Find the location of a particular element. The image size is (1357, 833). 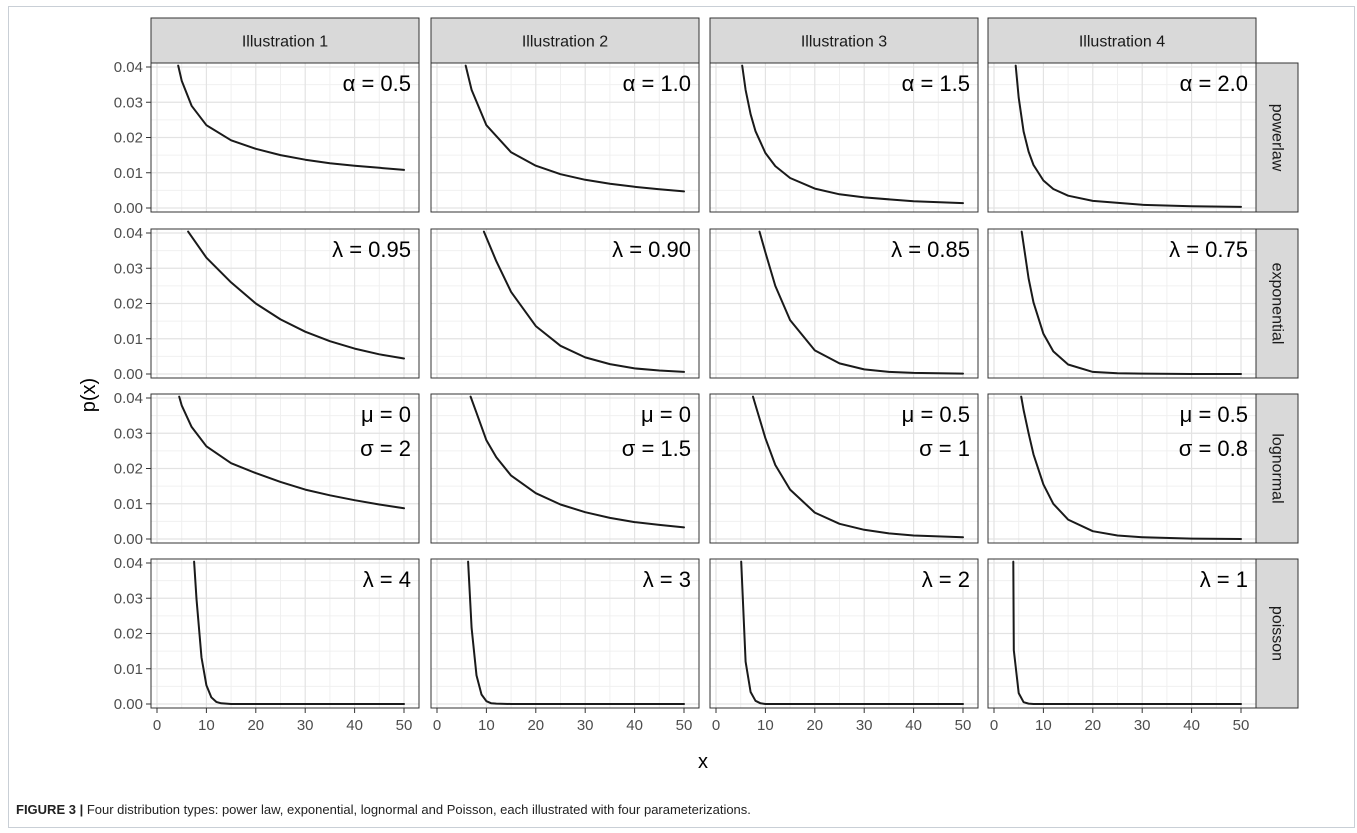

column-strip-label: Illustration 4 is located at coordinates (1122, 42).